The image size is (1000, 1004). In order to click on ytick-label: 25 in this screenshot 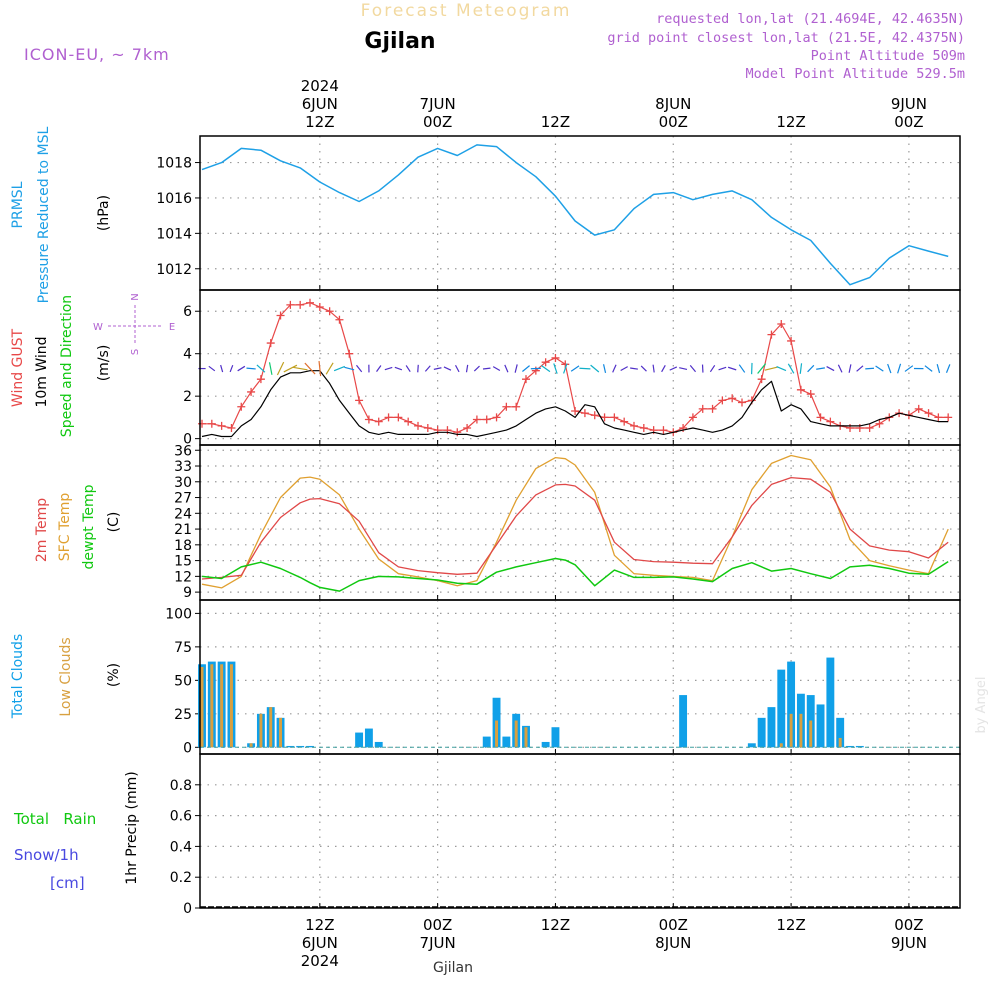, I will do `click(183, 715)`.